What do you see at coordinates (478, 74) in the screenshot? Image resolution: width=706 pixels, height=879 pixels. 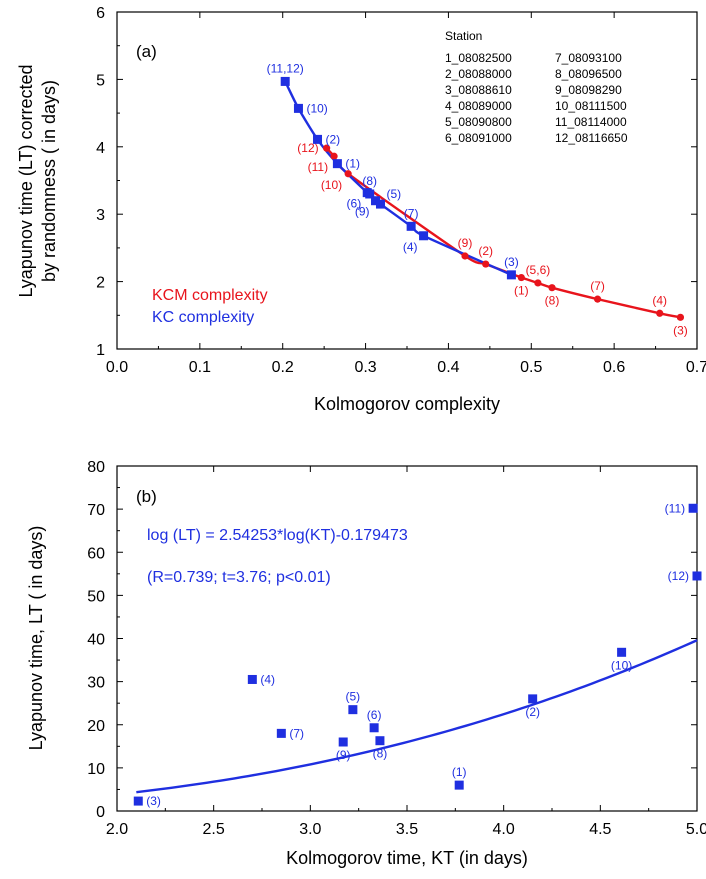 I see `station-entry: 2_08088000` at bounding box center [478, 74].